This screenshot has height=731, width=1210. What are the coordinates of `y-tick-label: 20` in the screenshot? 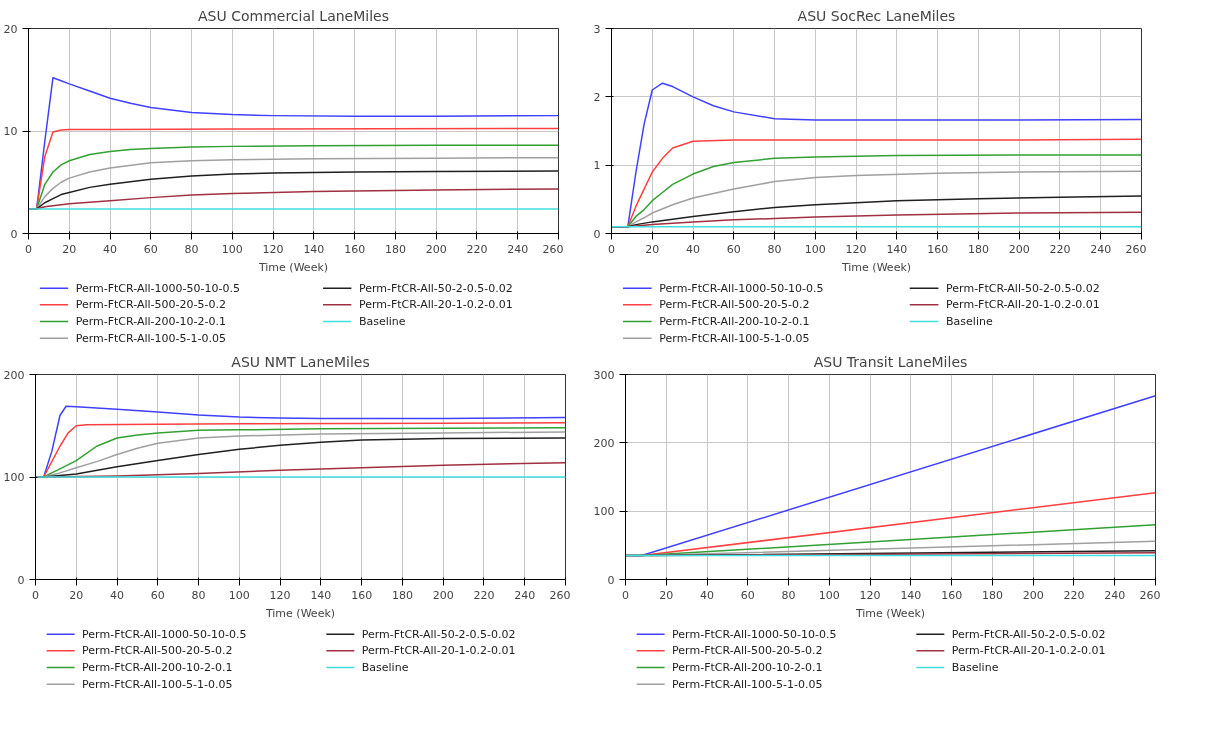 It's located at (10, 29).